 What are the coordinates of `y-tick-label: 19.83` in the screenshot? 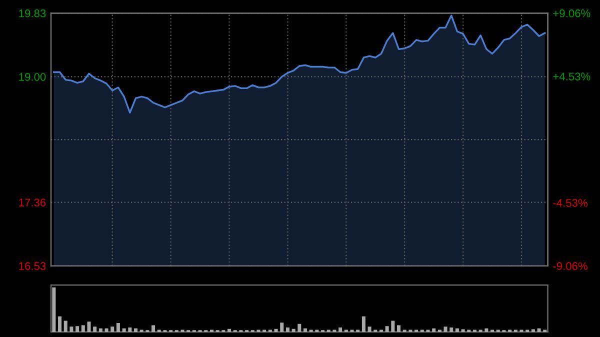 It's located at (32, 13).